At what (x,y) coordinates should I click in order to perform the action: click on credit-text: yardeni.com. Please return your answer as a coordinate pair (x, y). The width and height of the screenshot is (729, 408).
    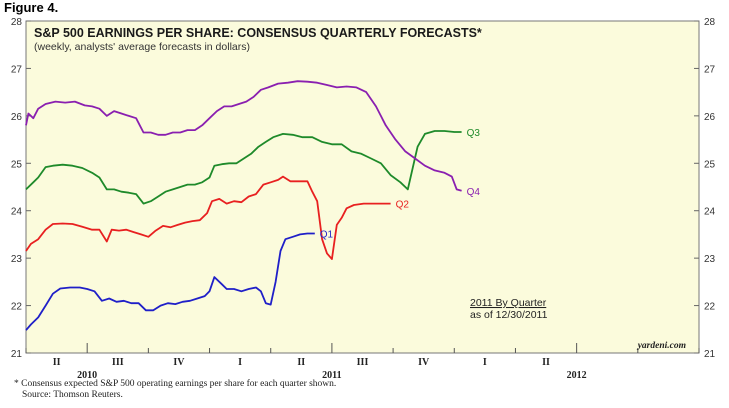
    Looking at the image, I should click on (661, 346).